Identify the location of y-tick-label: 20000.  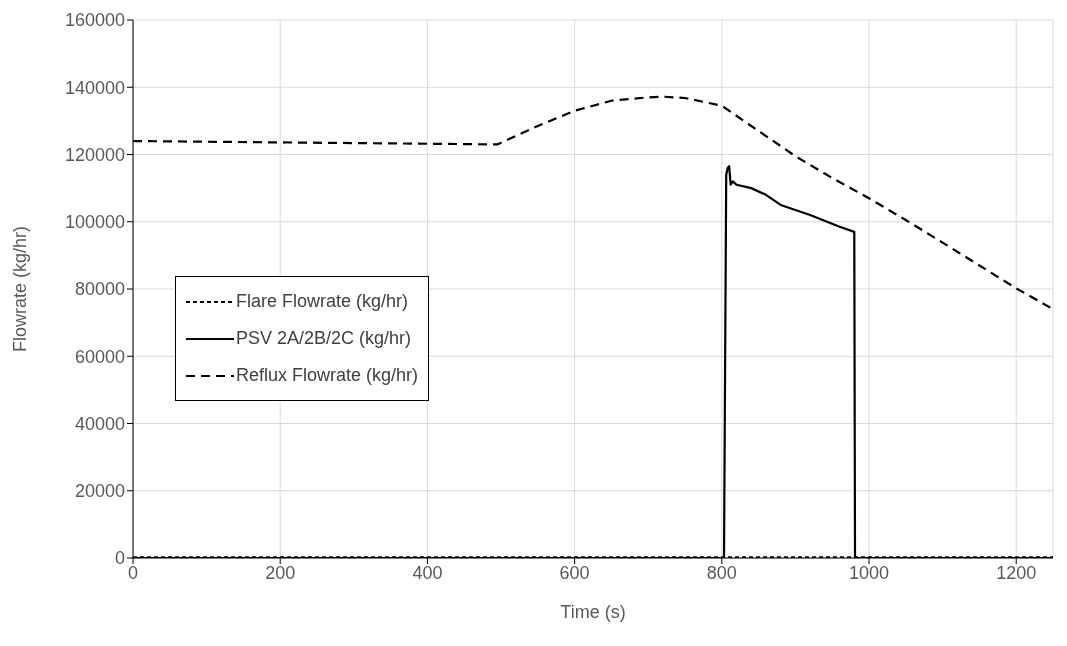
(99, 491).